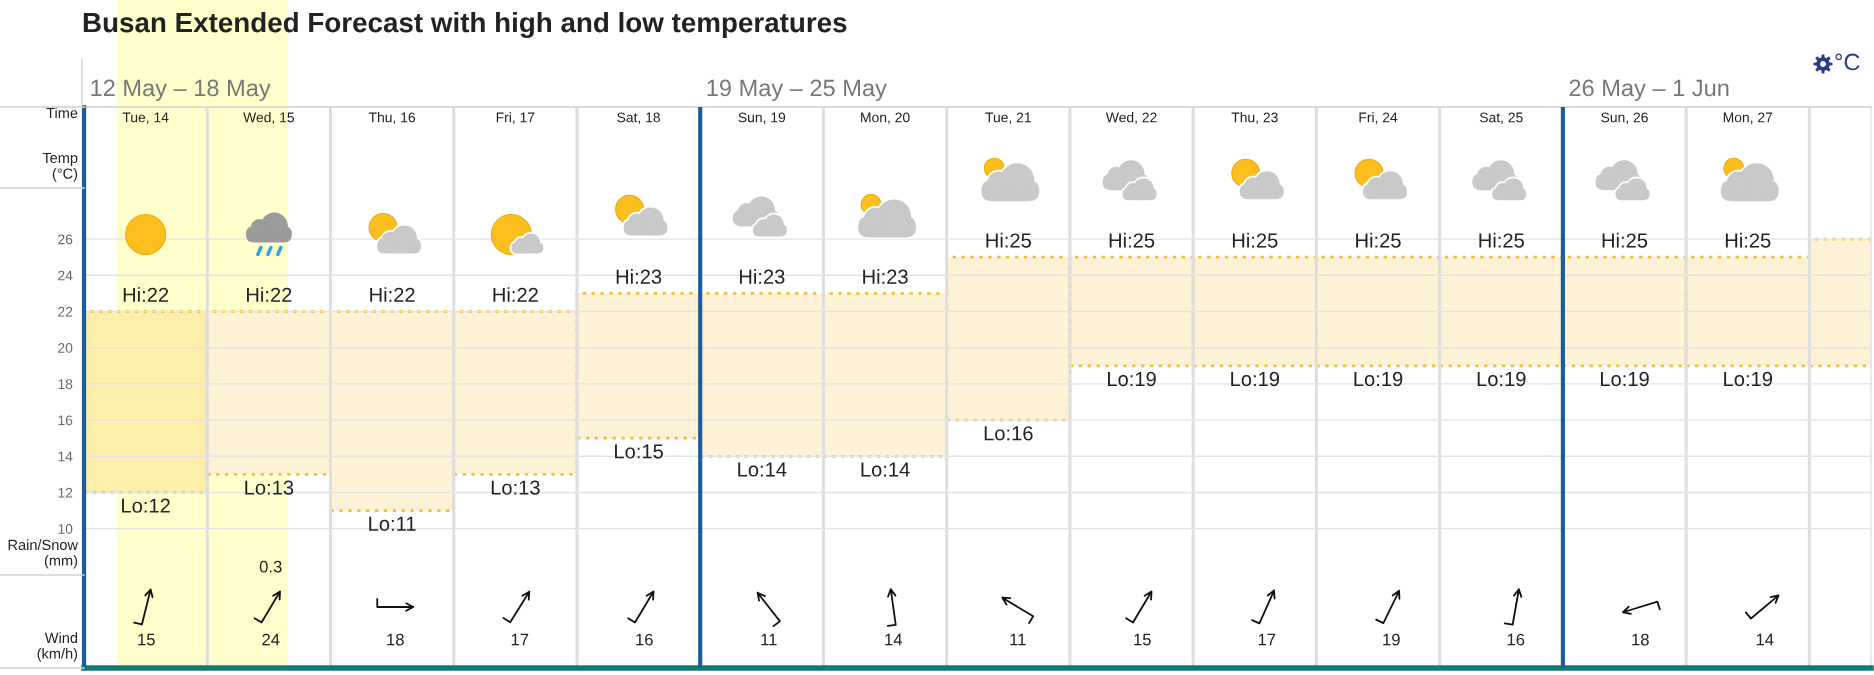 The height and width of the screenshot is (675, 1874). I want to click on annotation: Lo:16, so click(1008, 433).